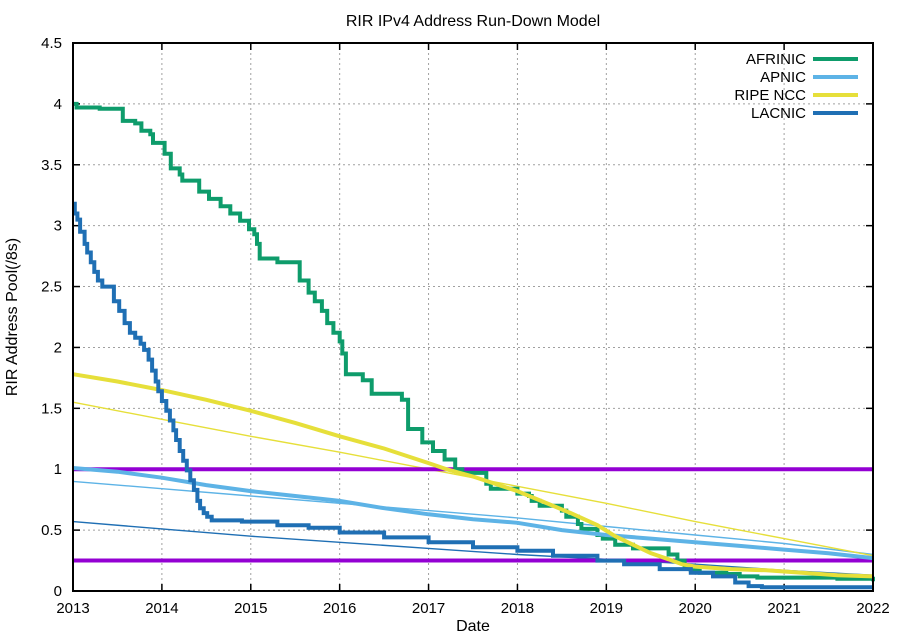  Describe the element at coordinates (606, 608) in the screenshot. I see `x-tick-label: 2019` at that location.